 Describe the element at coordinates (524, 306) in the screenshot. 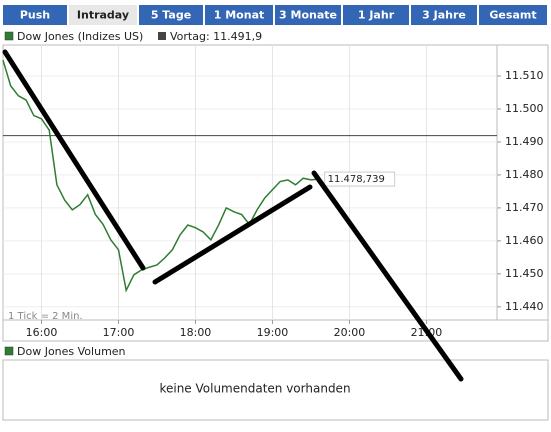

I see `y-tick-label: 11.440` at that location.